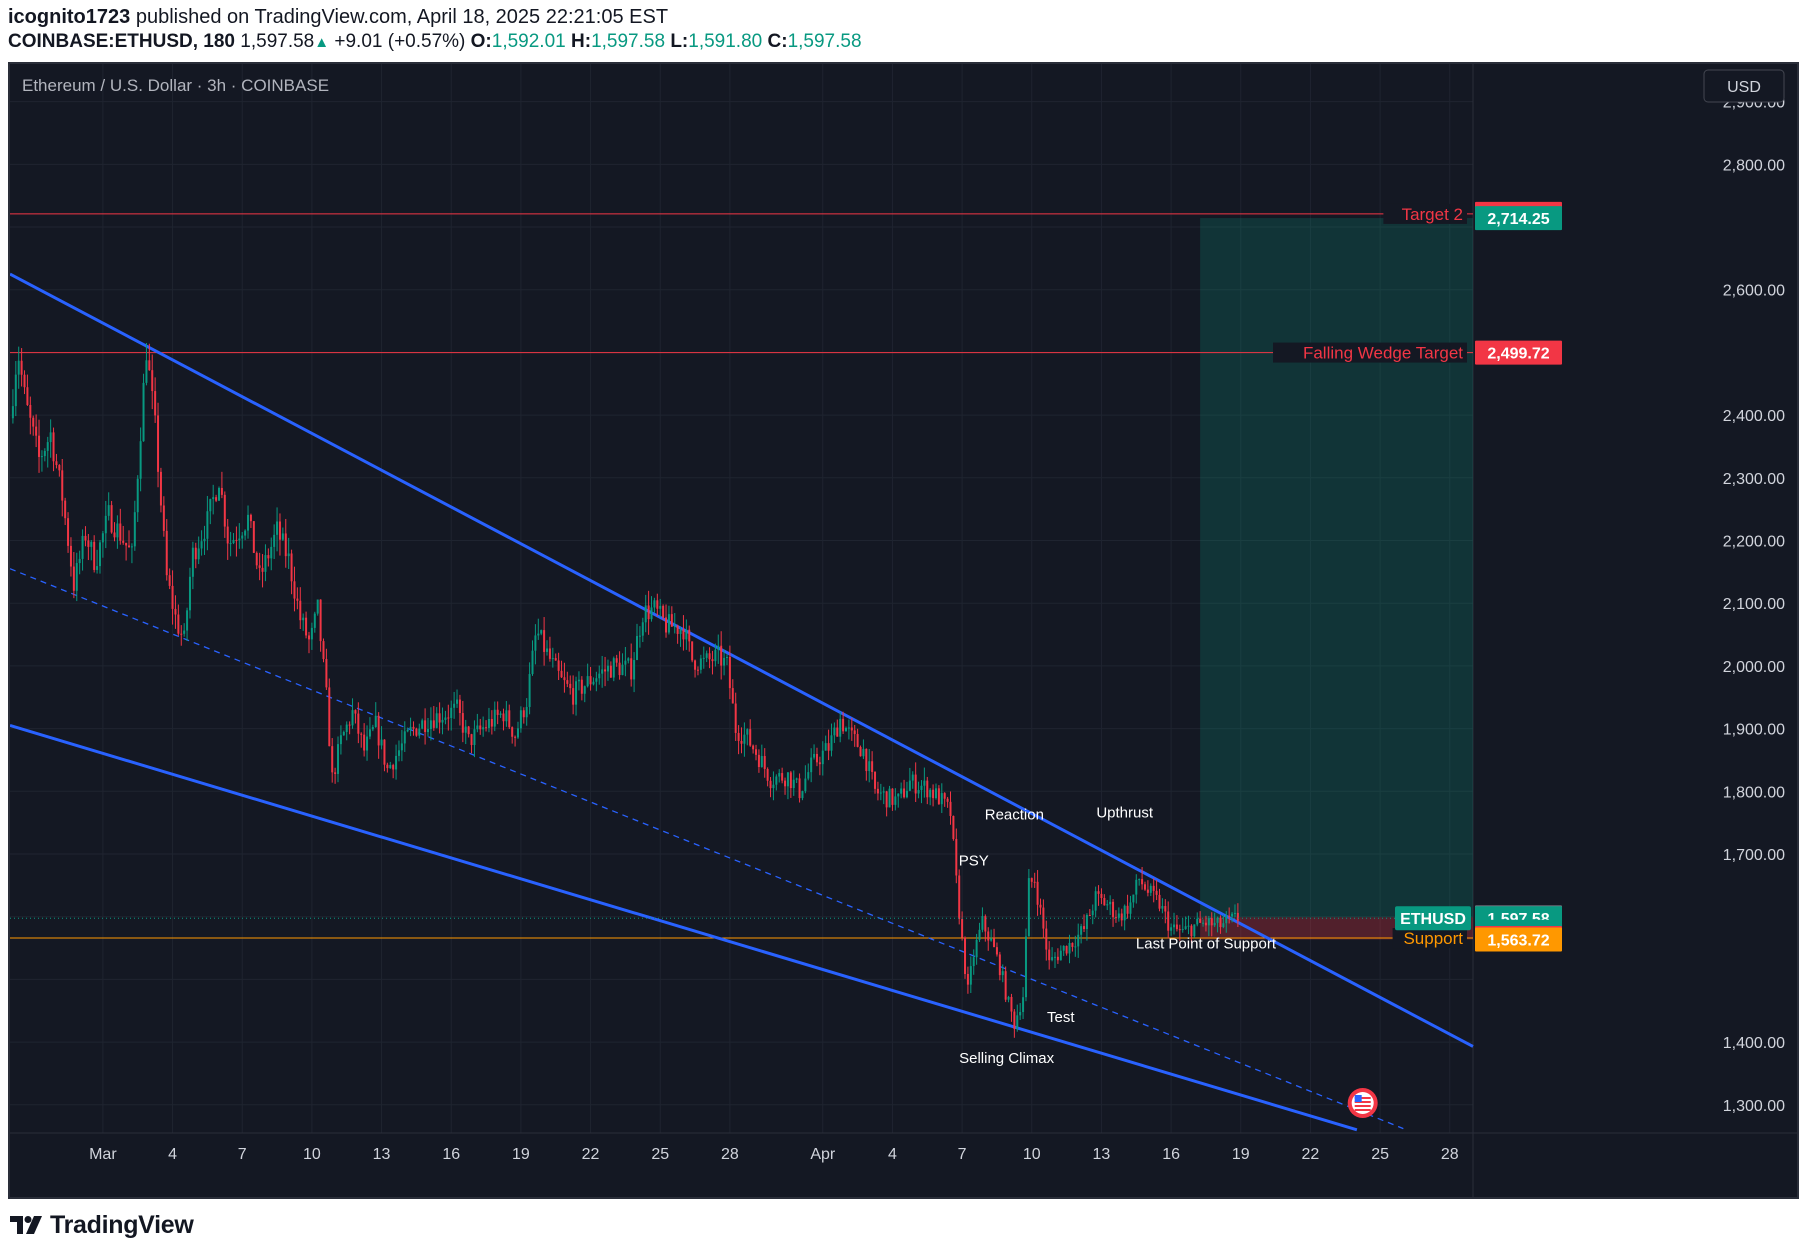 This screenshot has height=1252, width=1807. Describe the element at coordinates (122, 1224) in the screenshot. I see `tradingview-brand: TradingView` at that location.